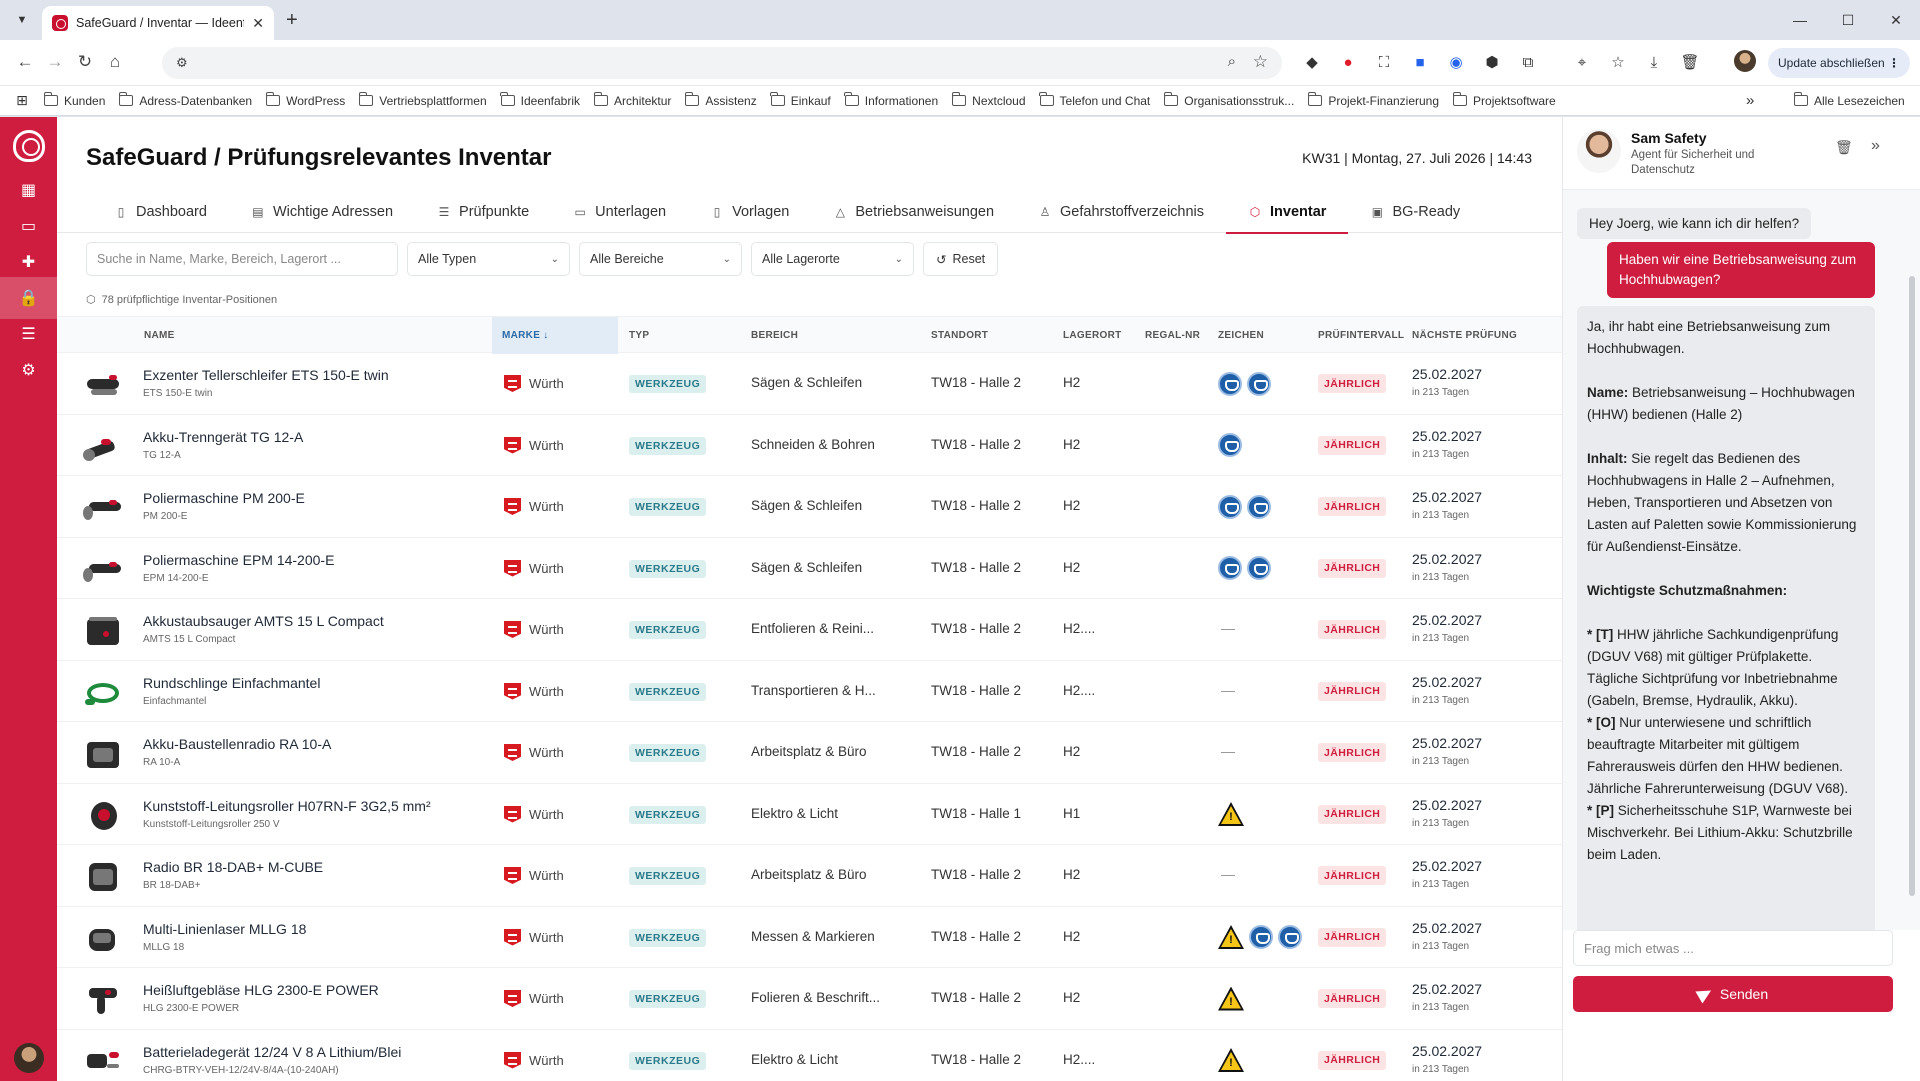 This screenshot has width=1920, height=1081. I want to click on col-marke: MARKE ↓, so click(555, 335).